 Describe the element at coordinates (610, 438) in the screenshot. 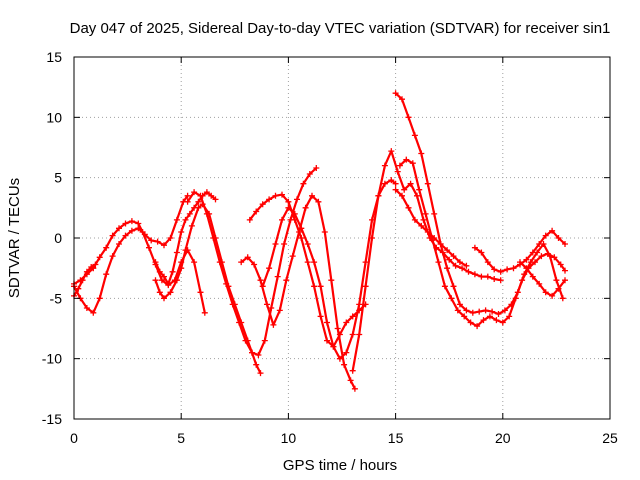

I see `x-tick-label: 25` at that location.